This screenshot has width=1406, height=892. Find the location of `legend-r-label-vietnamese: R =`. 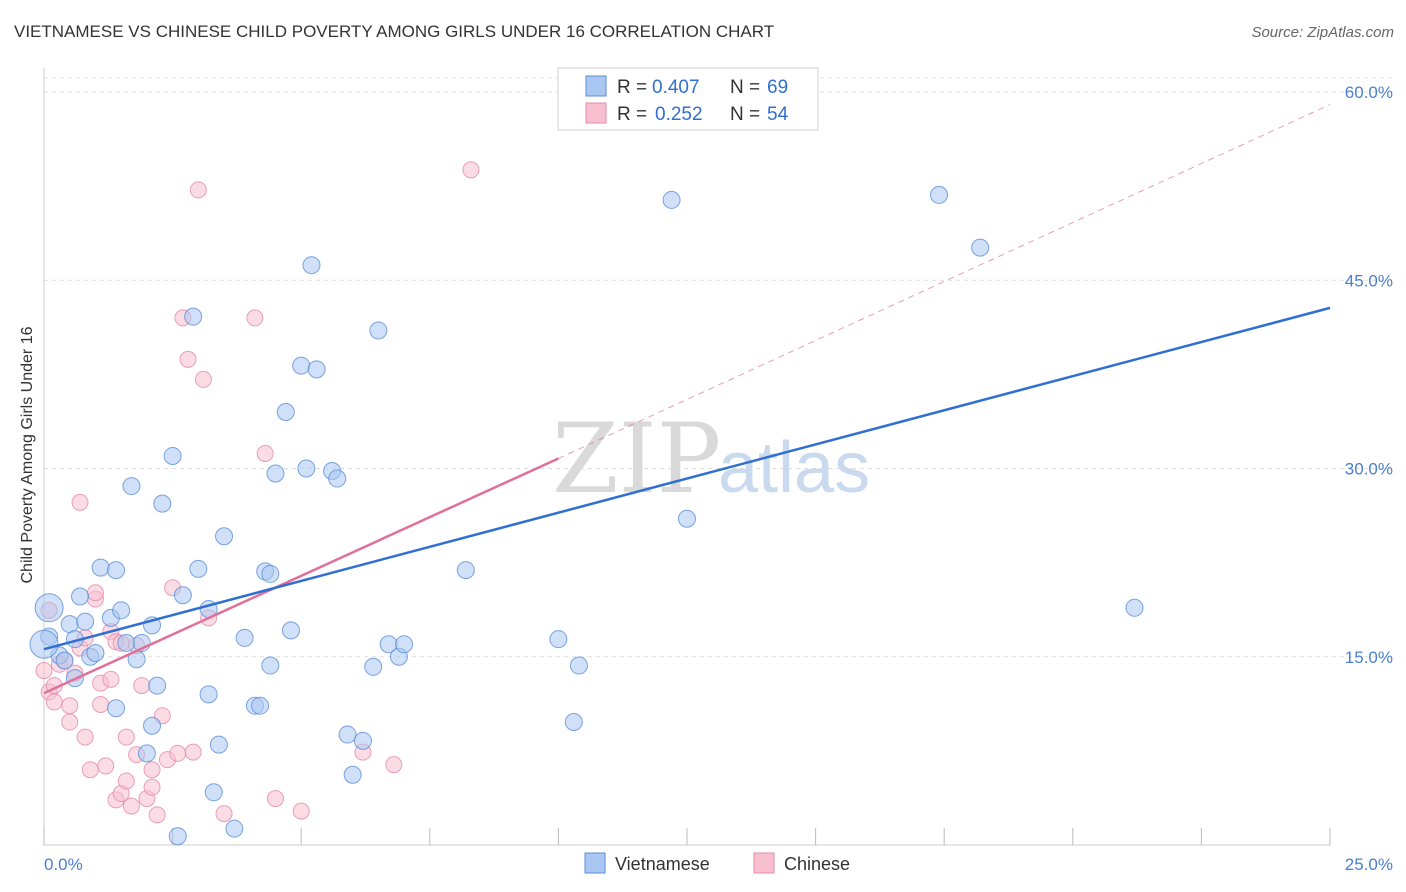

legend-r-label-vietnamese: R = is located at coordinates (632, 87).